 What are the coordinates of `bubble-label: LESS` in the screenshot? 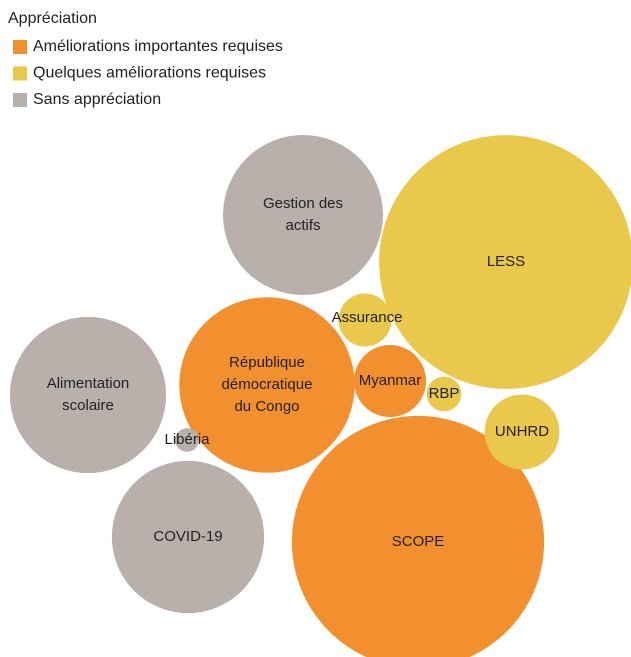 It's located at (506, 261).